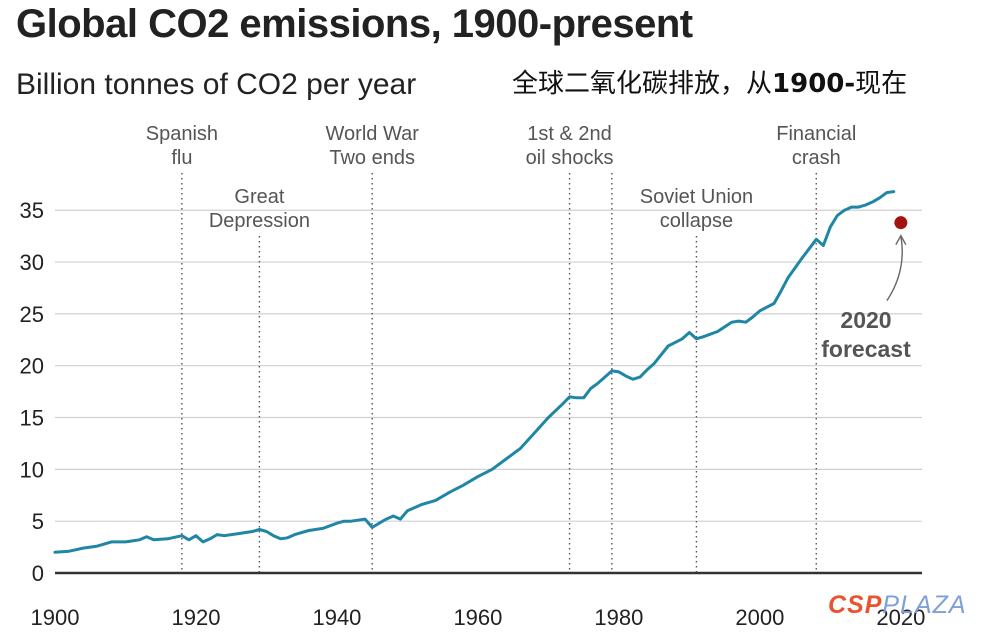 The width and height of the screenshot is (1000, 638). What do you see at coordinates (855, 605) in the screenshot?
I see `watermark-part-1: CSP` at bounding box center [855, 605].